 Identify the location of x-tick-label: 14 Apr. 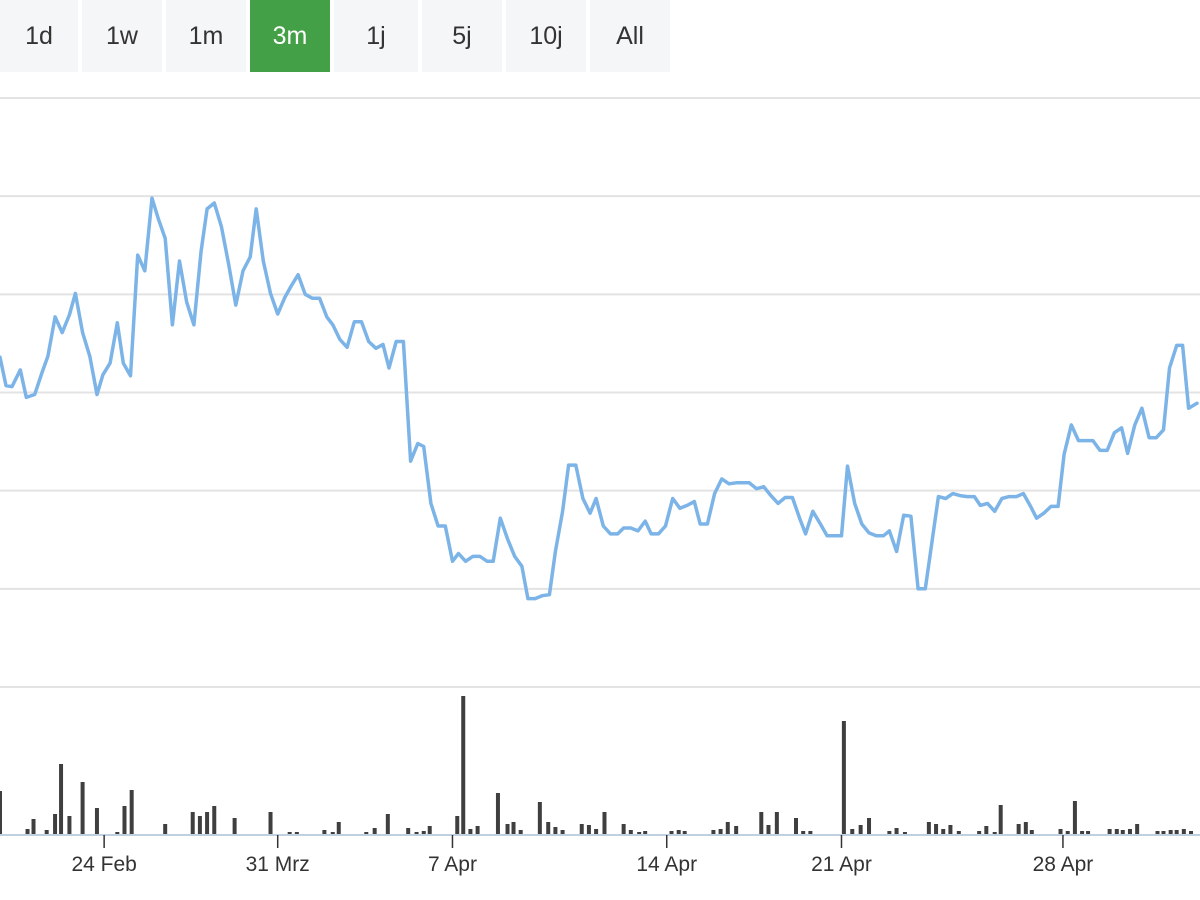
(666, 864).